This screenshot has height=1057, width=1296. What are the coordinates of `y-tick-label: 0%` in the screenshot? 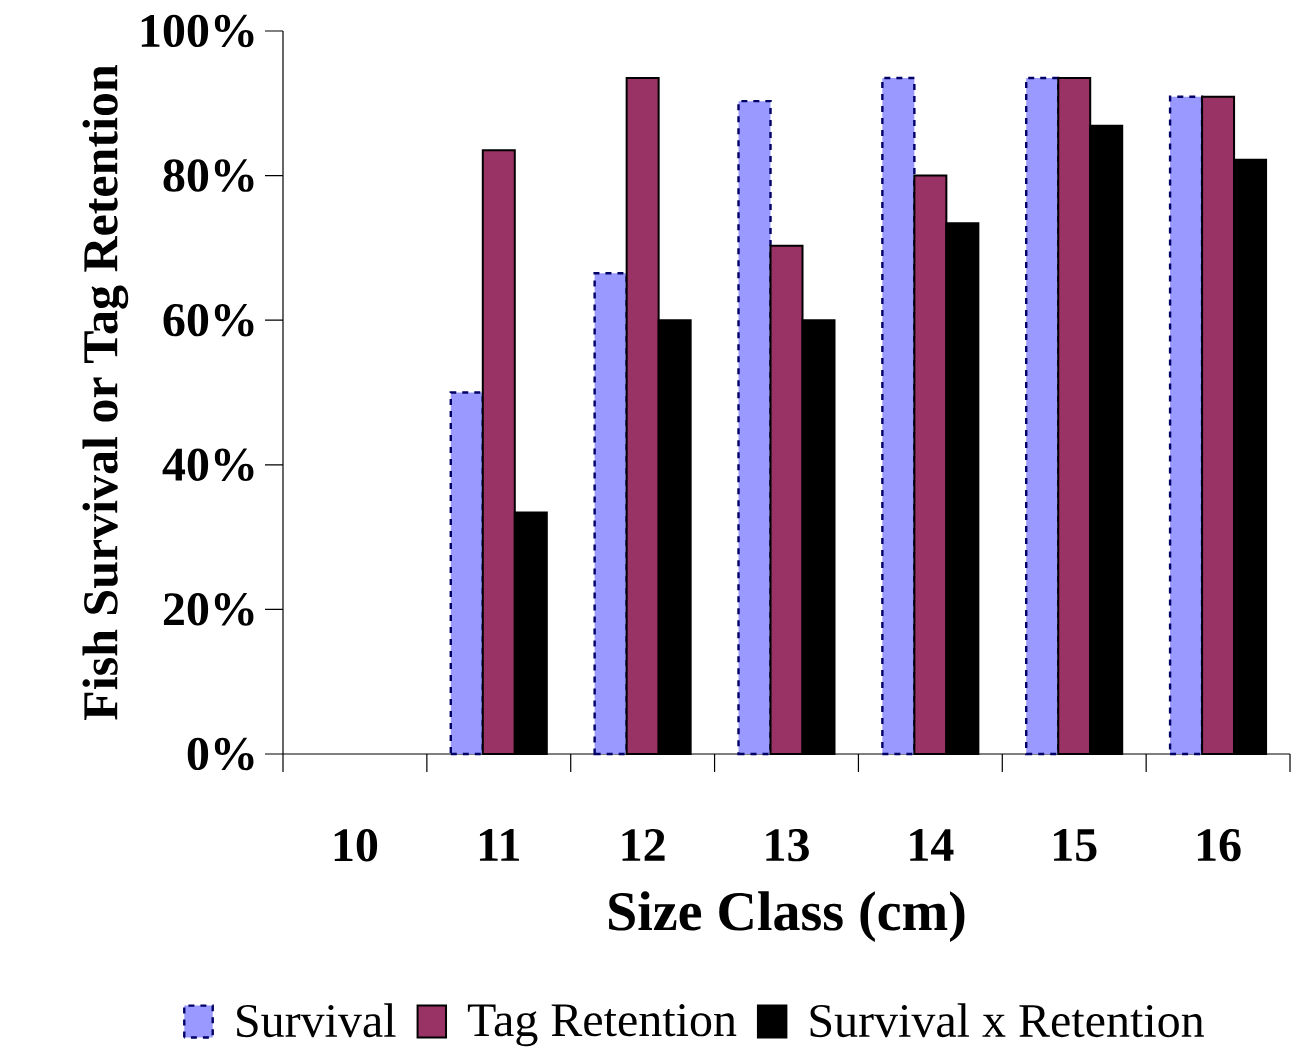 It's located at (220, 754).